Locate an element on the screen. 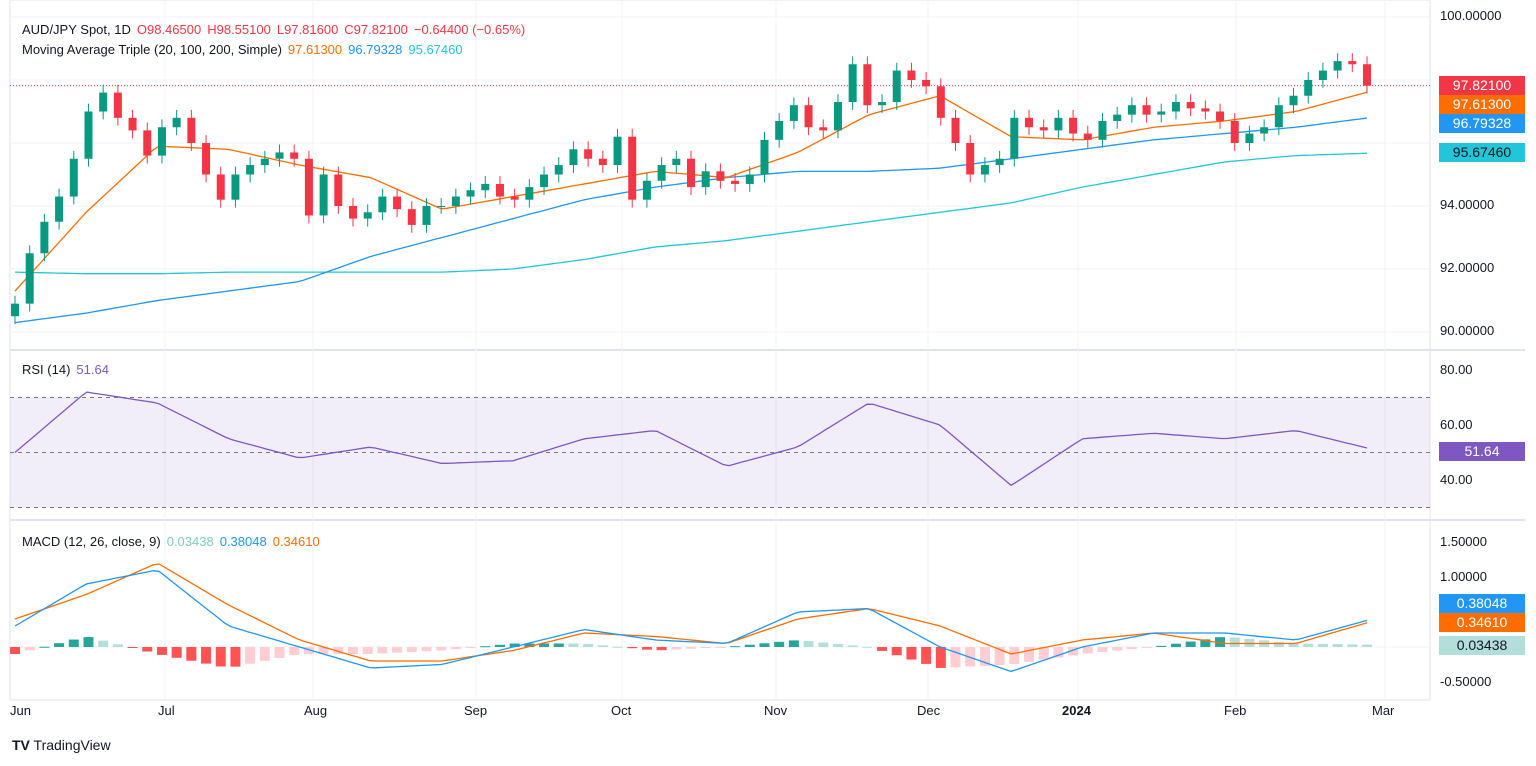  ma200-tag: 95.67460 is located at coordinates (1482, 152).